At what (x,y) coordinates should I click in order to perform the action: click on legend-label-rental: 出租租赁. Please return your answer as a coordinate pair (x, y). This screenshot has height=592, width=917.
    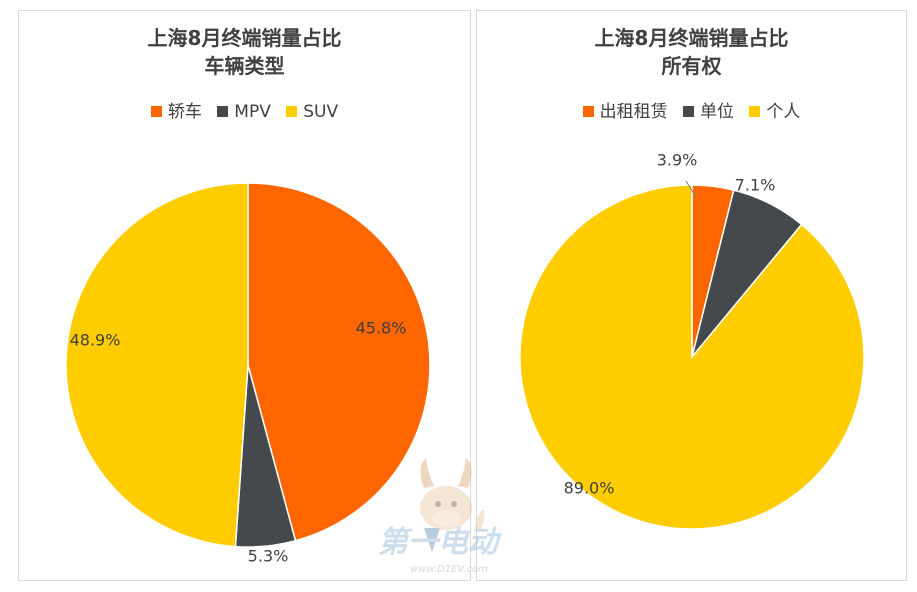
    Looking at the image, I should click on (633, 112).